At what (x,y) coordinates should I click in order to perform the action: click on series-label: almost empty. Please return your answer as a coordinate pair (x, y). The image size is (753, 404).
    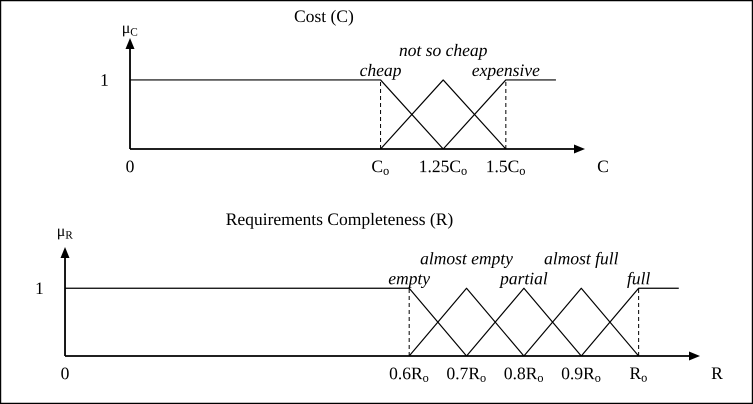
    Looking at the image, I should click on (466, 260).